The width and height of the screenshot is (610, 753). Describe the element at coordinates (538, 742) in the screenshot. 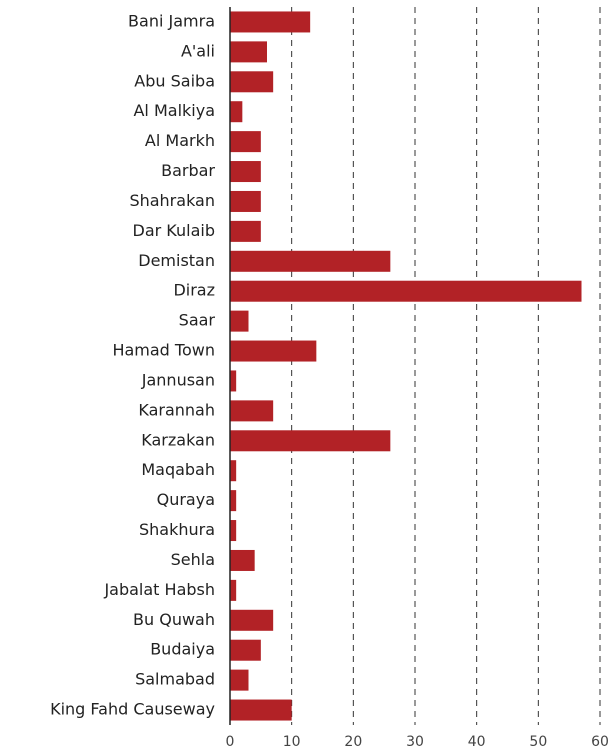

I see `x-tick-label: 50` at that location.